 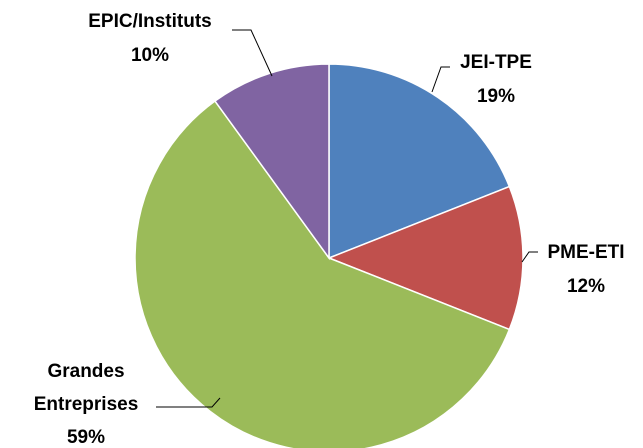 What do you see at coordinates (150, 21) in the screenshot?
I see `category-label: EPIC/Instituts` at bounding box center [150, 21].